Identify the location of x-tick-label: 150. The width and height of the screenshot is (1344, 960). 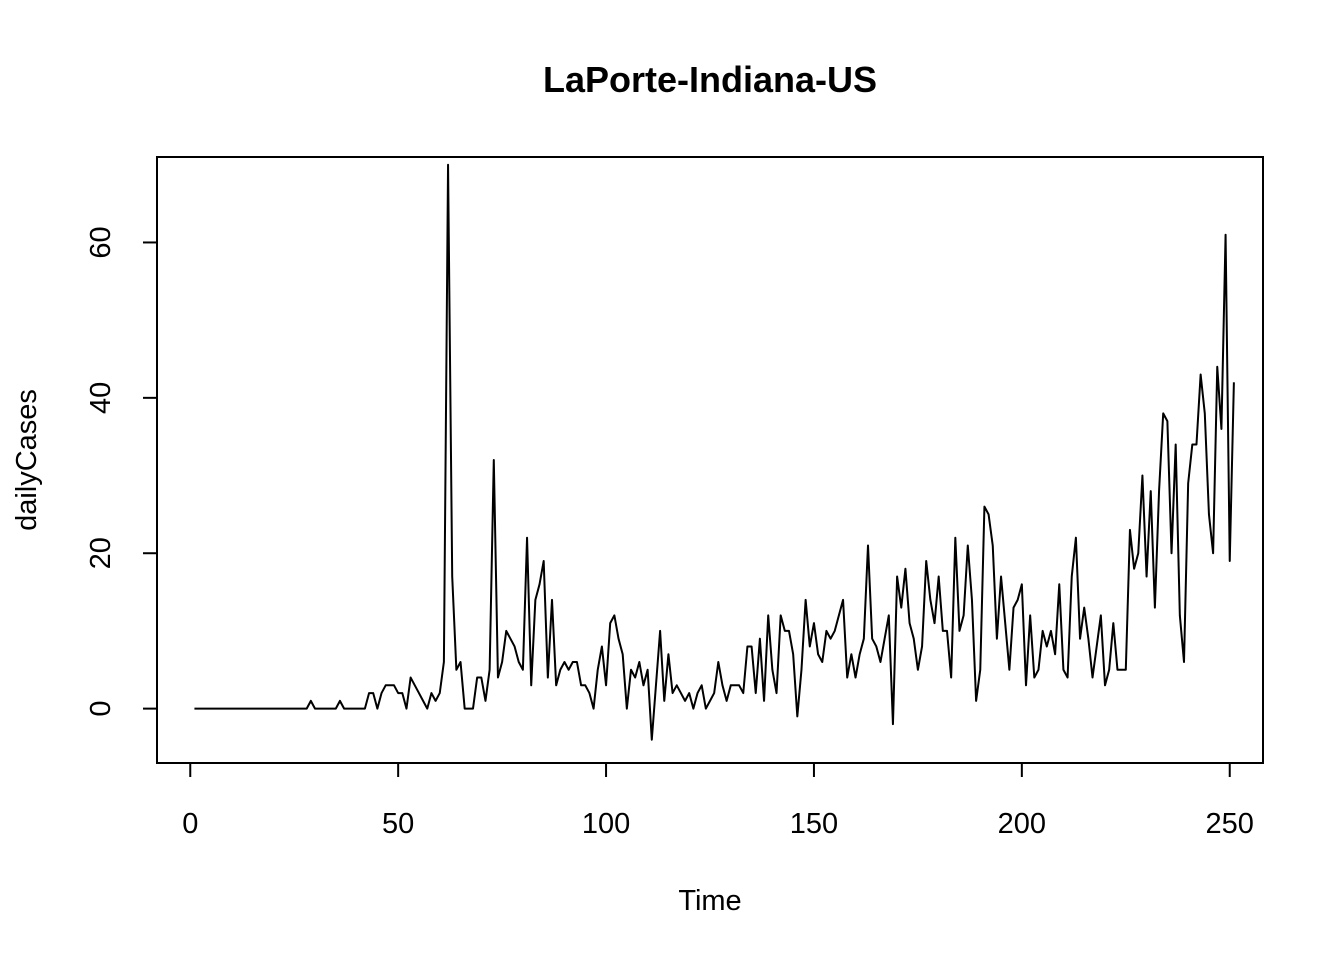
(814, 824).